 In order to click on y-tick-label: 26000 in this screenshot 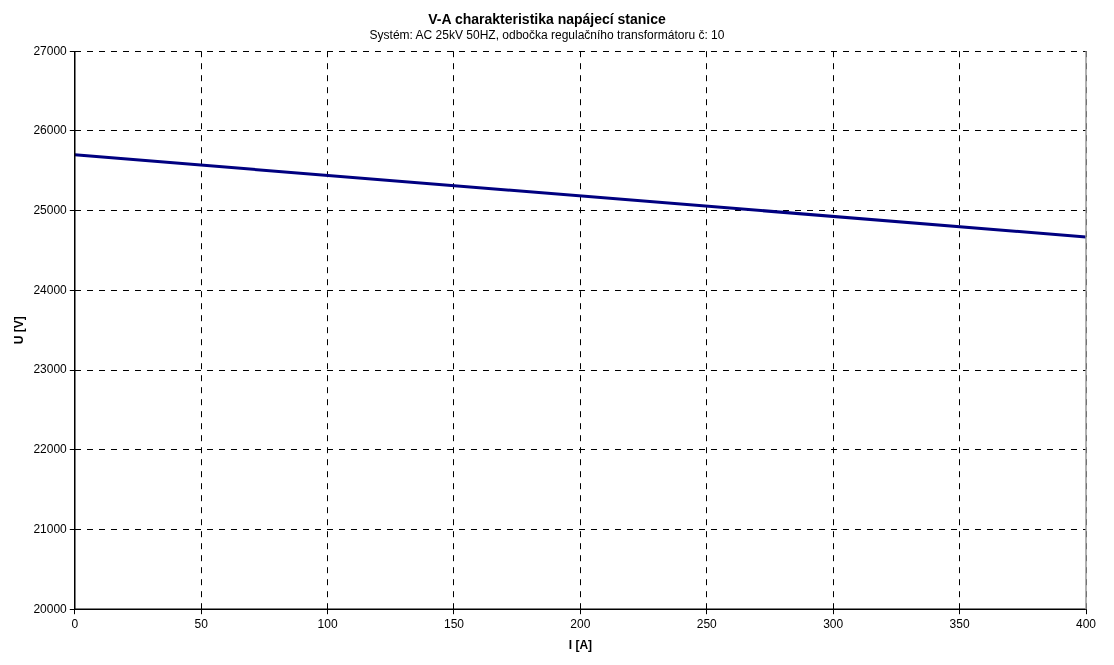, I will do `click(50, 130)`.